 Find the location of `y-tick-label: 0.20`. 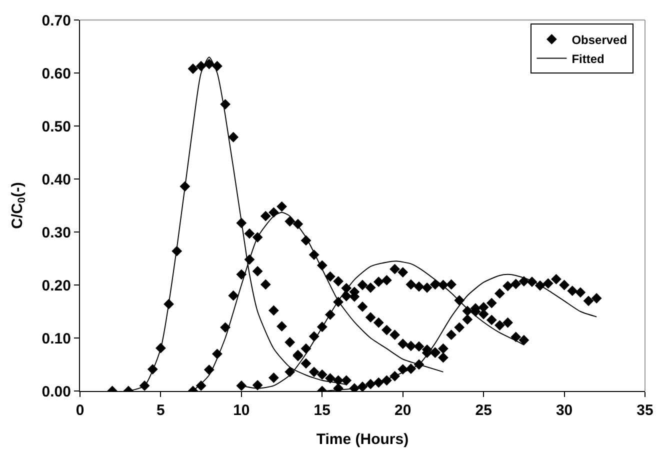

y-tick-label: 0.20 is located at coordinates (56, 285).